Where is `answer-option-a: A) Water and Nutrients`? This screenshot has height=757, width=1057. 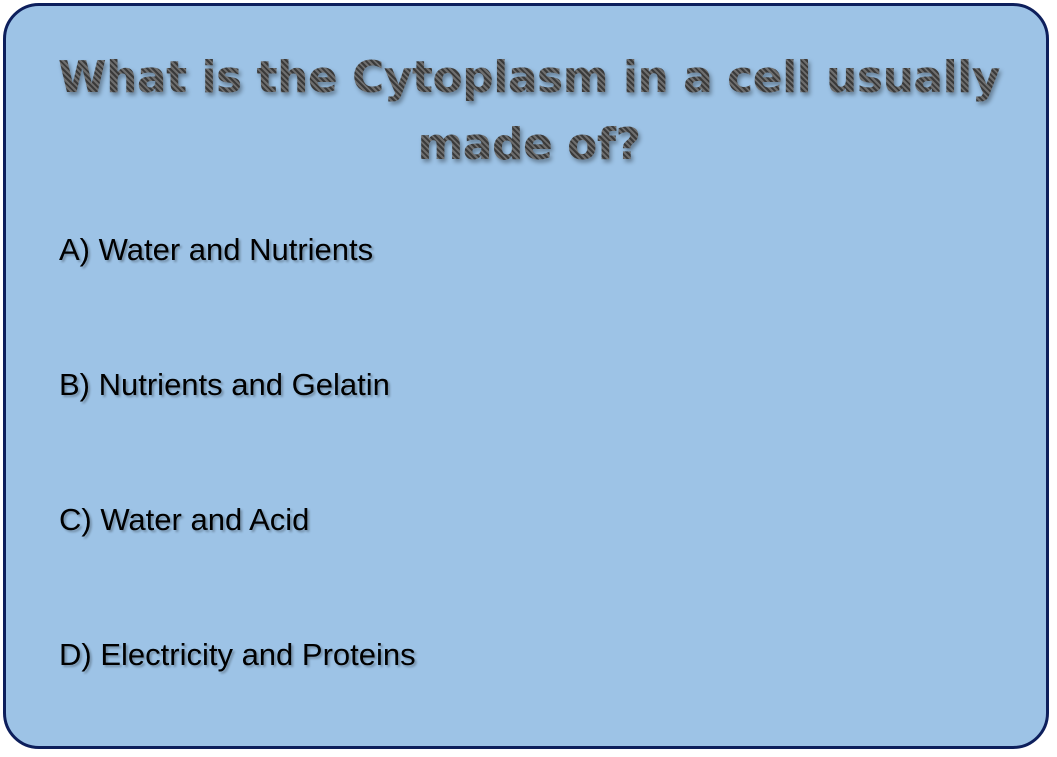
answer-option-a: A) Water and Nutrients is located at coordinates (216, 249).